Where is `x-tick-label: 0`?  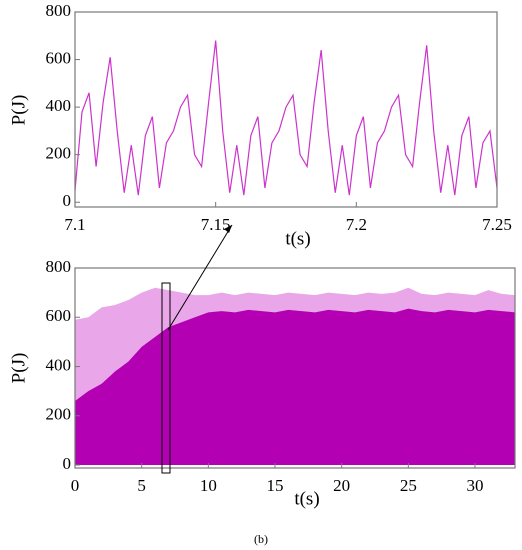
x-tick-label: 0 is located at coordinates (75, 485).